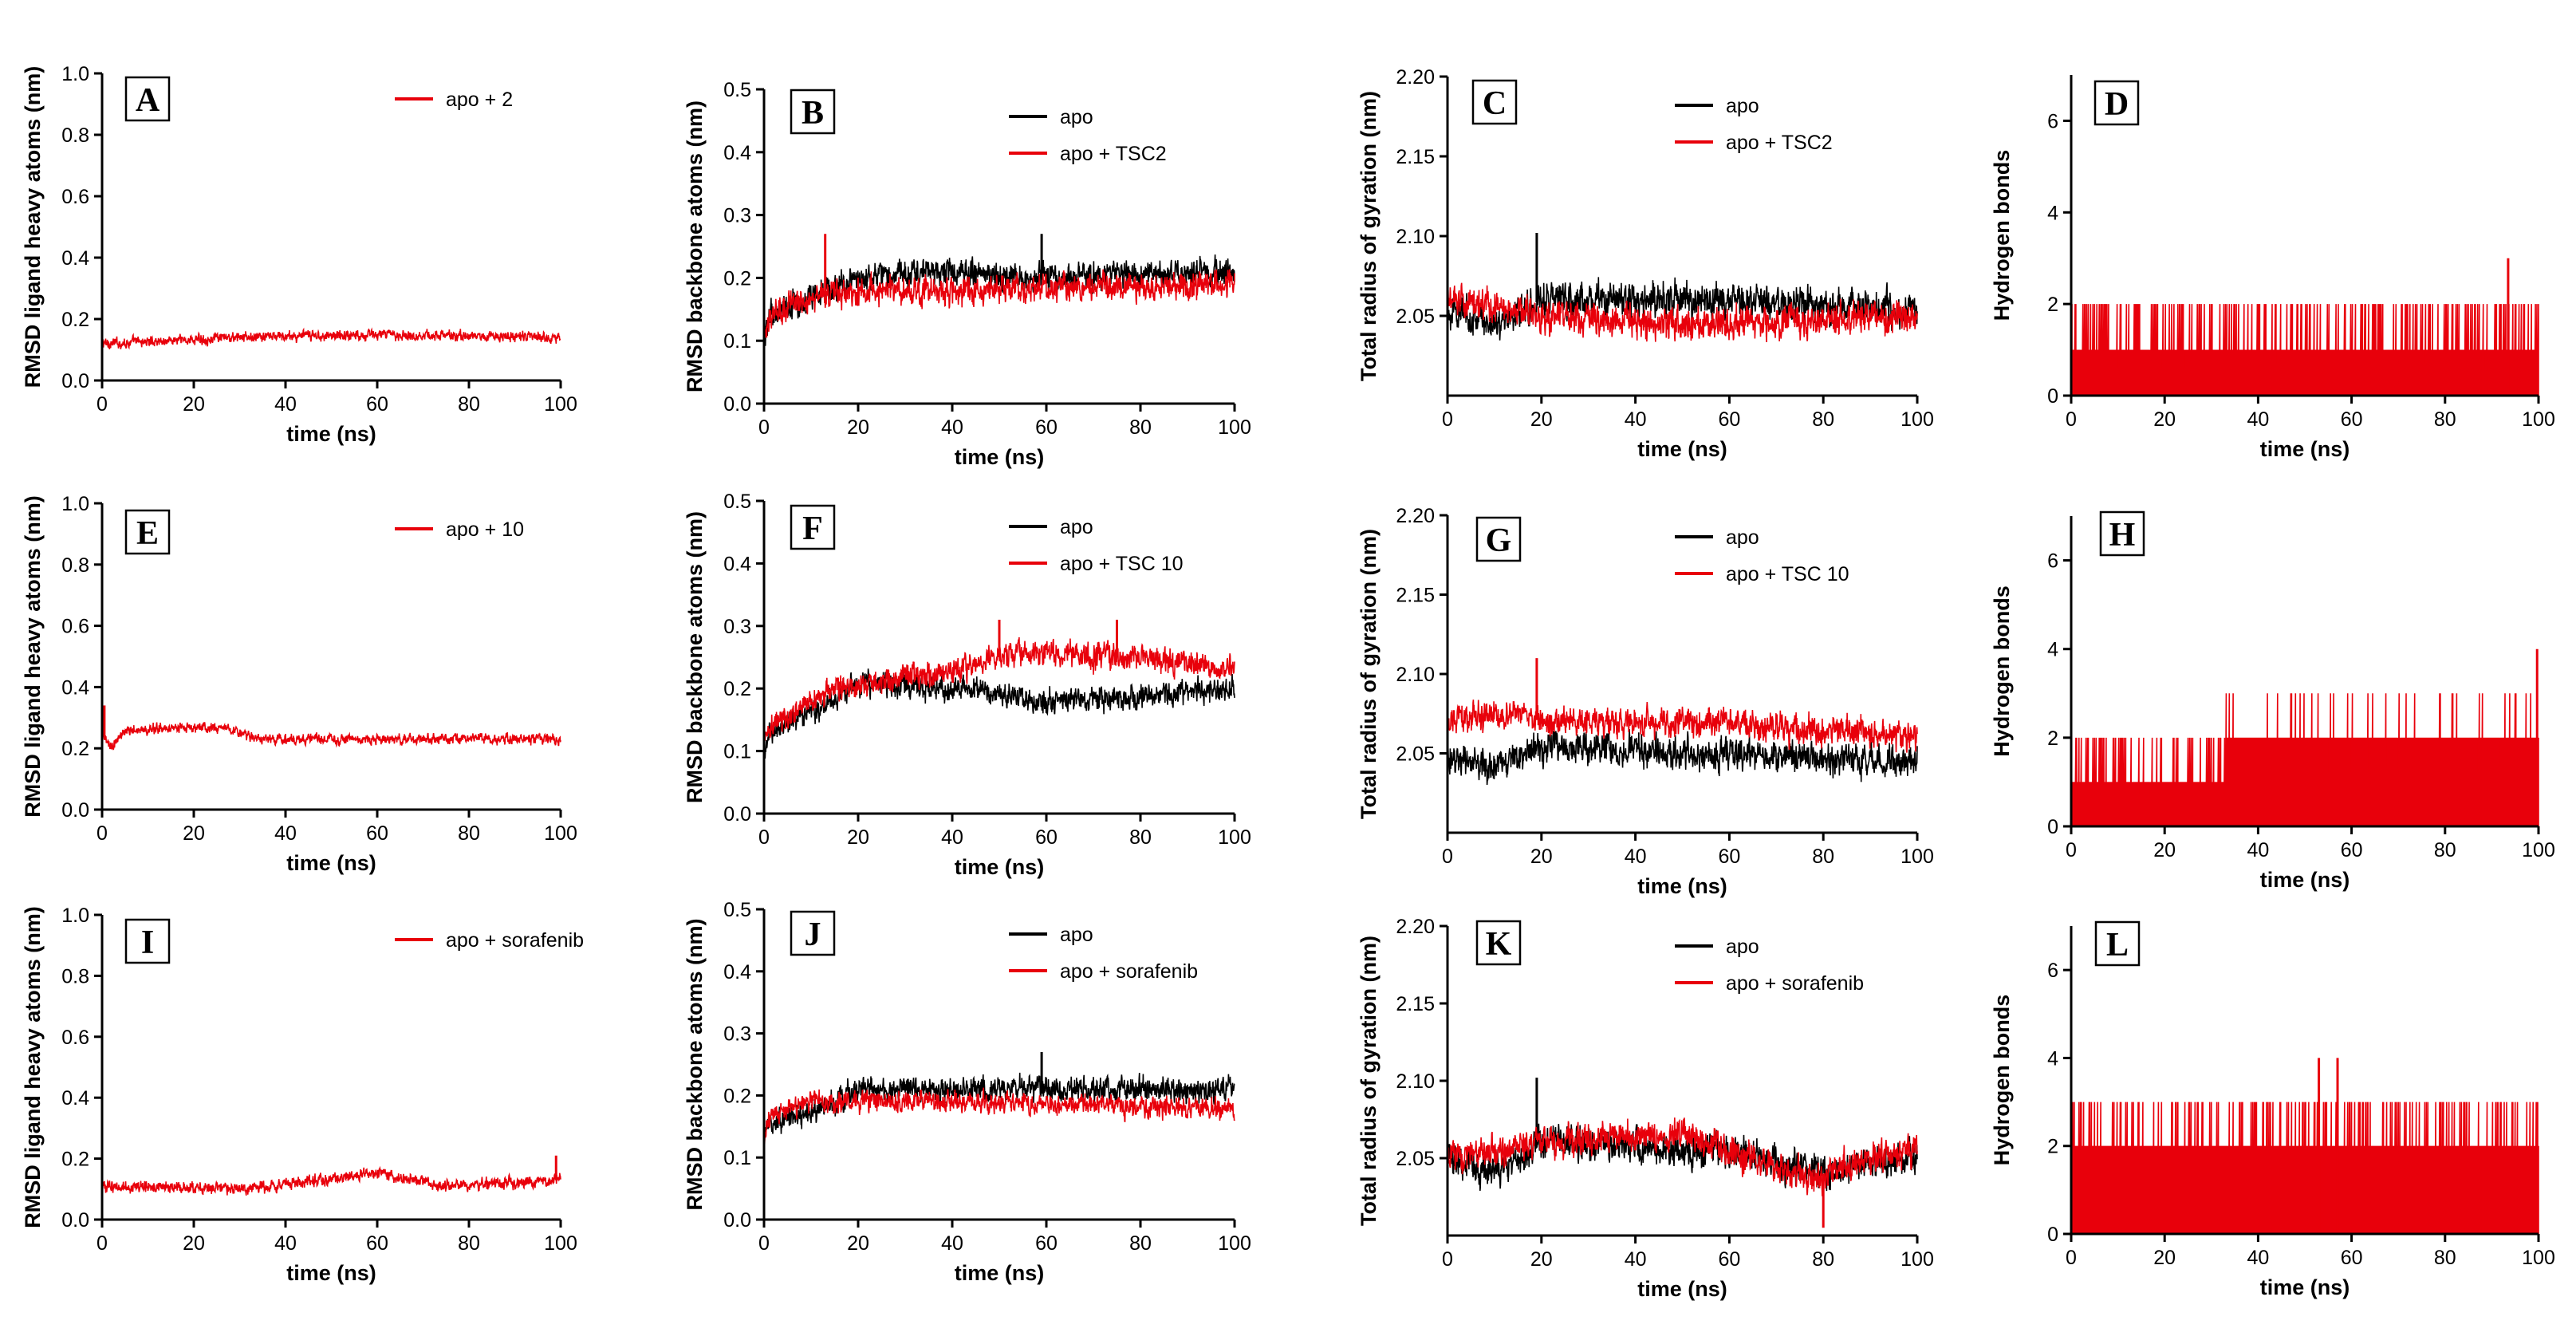 The image size is (2576, 1344). Describe the element at coordinates (2272, 701) in the screenshot. I see `panel-H: 0 20 40 60 80 100 0 2 4 6 time (ns) Hydrogen bonds H` at that location.